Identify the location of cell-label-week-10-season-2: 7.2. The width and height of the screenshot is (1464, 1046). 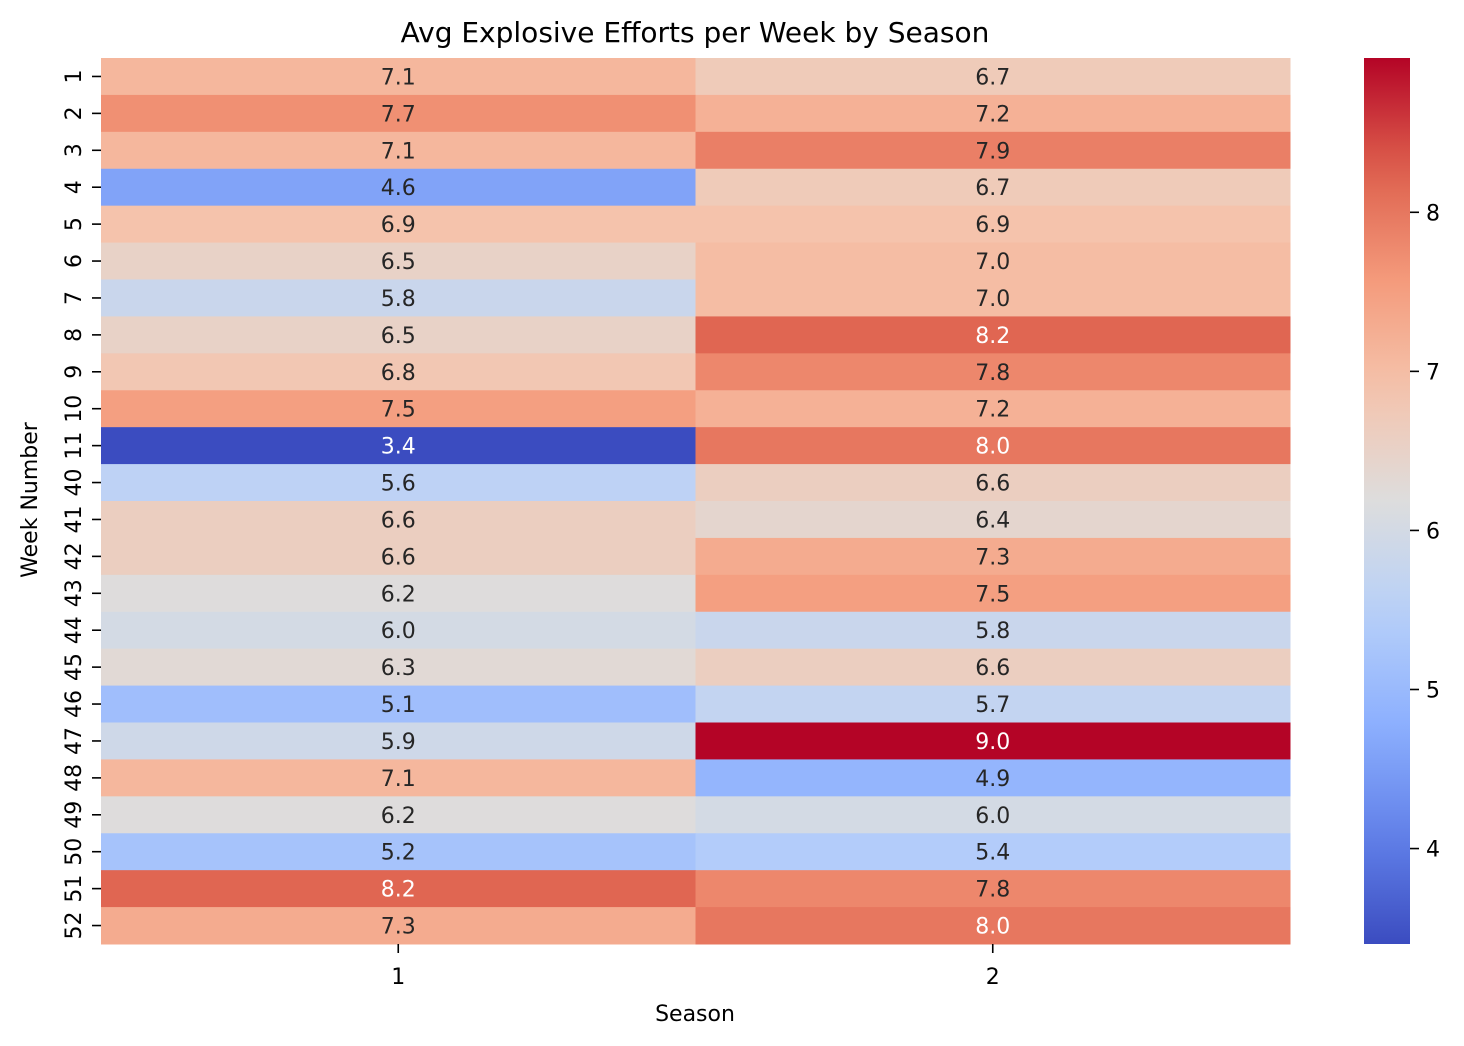
(992, 410).